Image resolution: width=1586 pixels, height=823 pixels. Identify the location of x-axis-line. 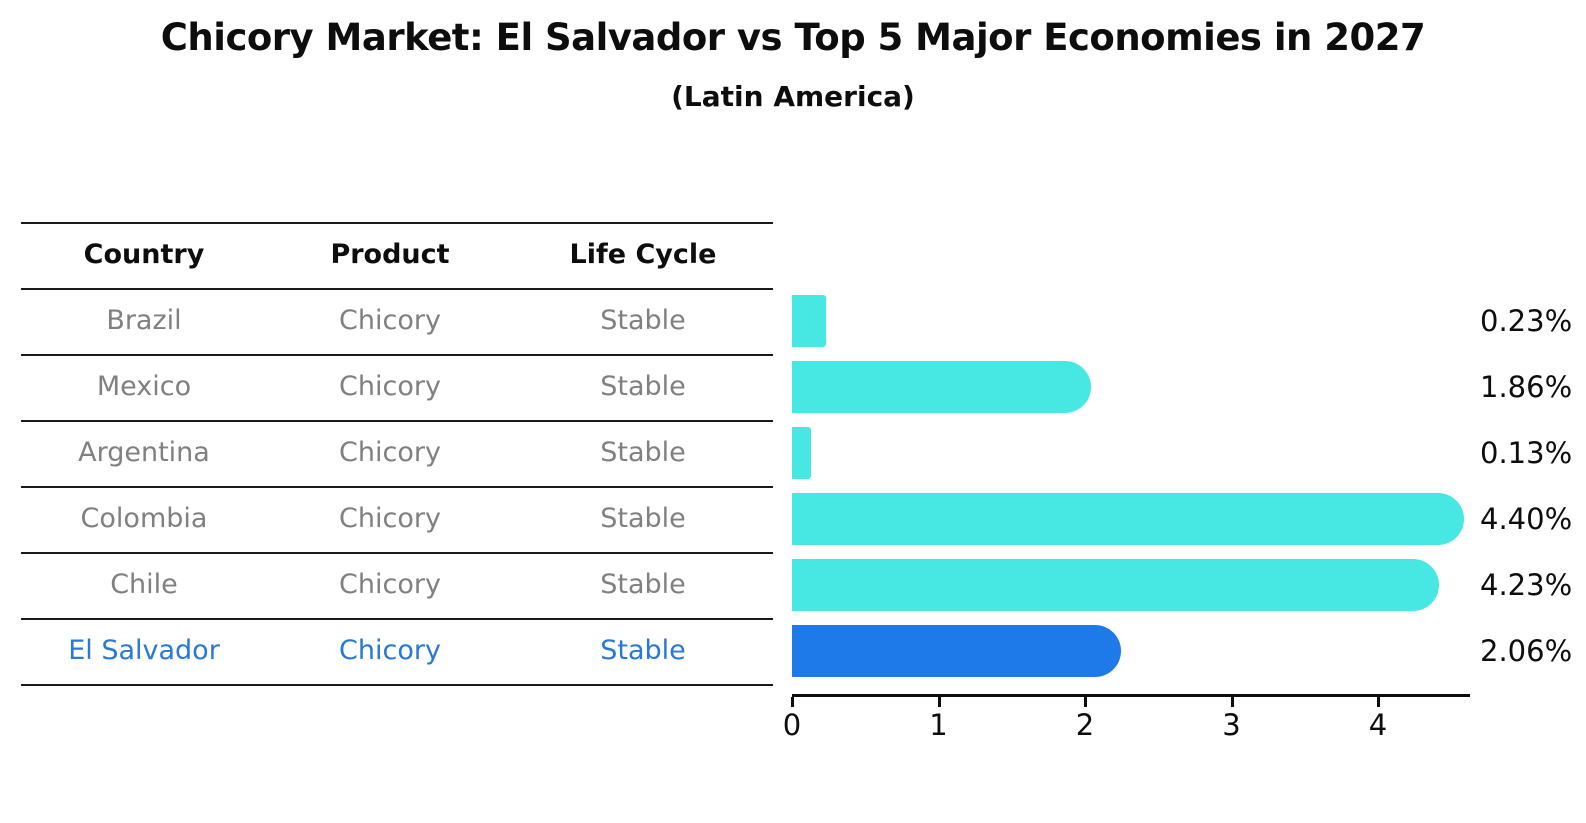
(1131, 695).